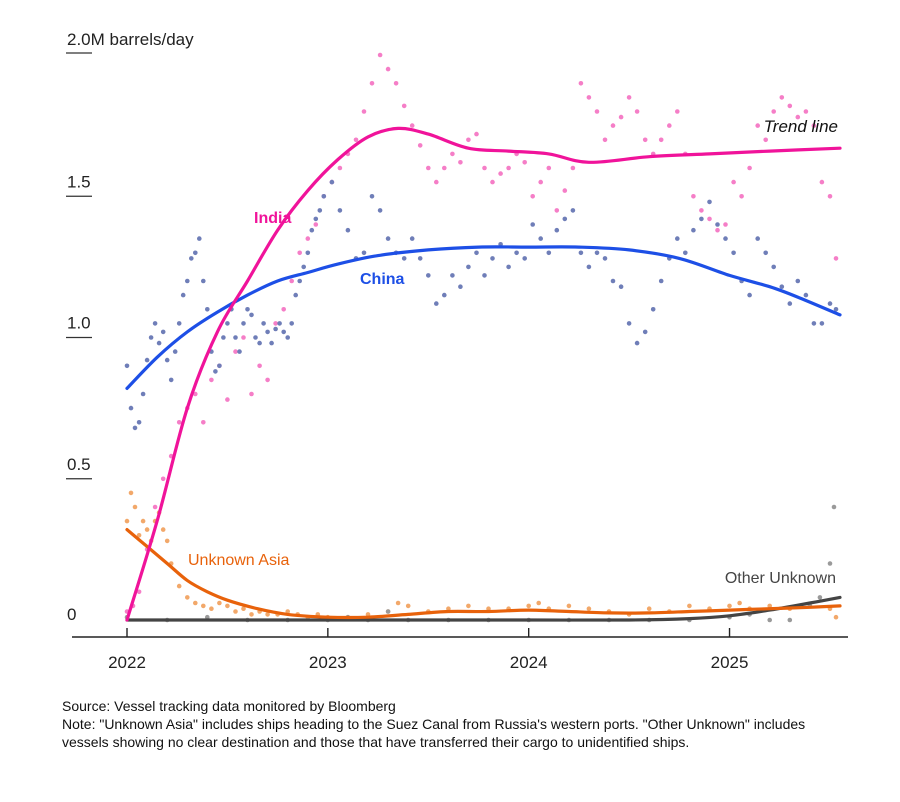  What do you see at coordinates (529, 662) in the screenshot?
I see `x-tick-label: 2024` at bounding box center [529, 662].